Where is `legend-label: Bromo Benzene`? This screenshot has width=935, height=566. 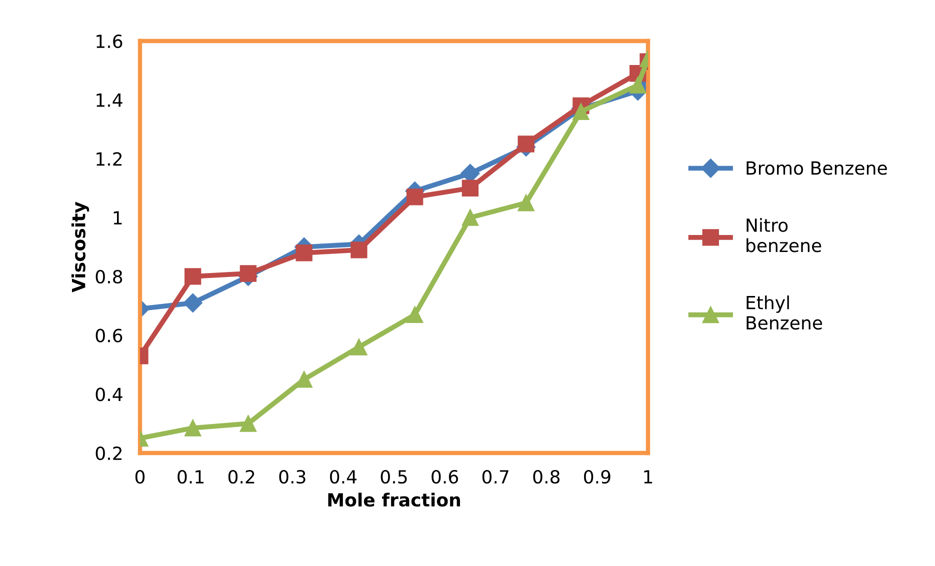
legend-label: Bromo Benzene is located at coordinates (816, 168).